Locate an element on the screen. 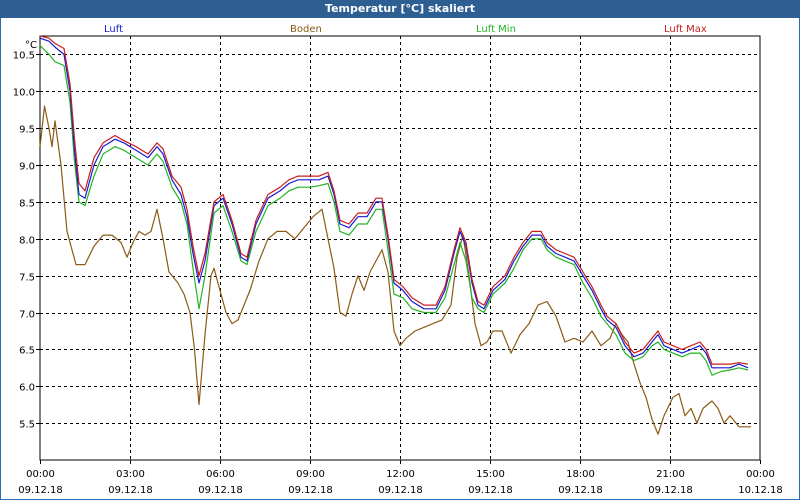  x-tick-time: 06:00 is located at coordinates (220, 474).